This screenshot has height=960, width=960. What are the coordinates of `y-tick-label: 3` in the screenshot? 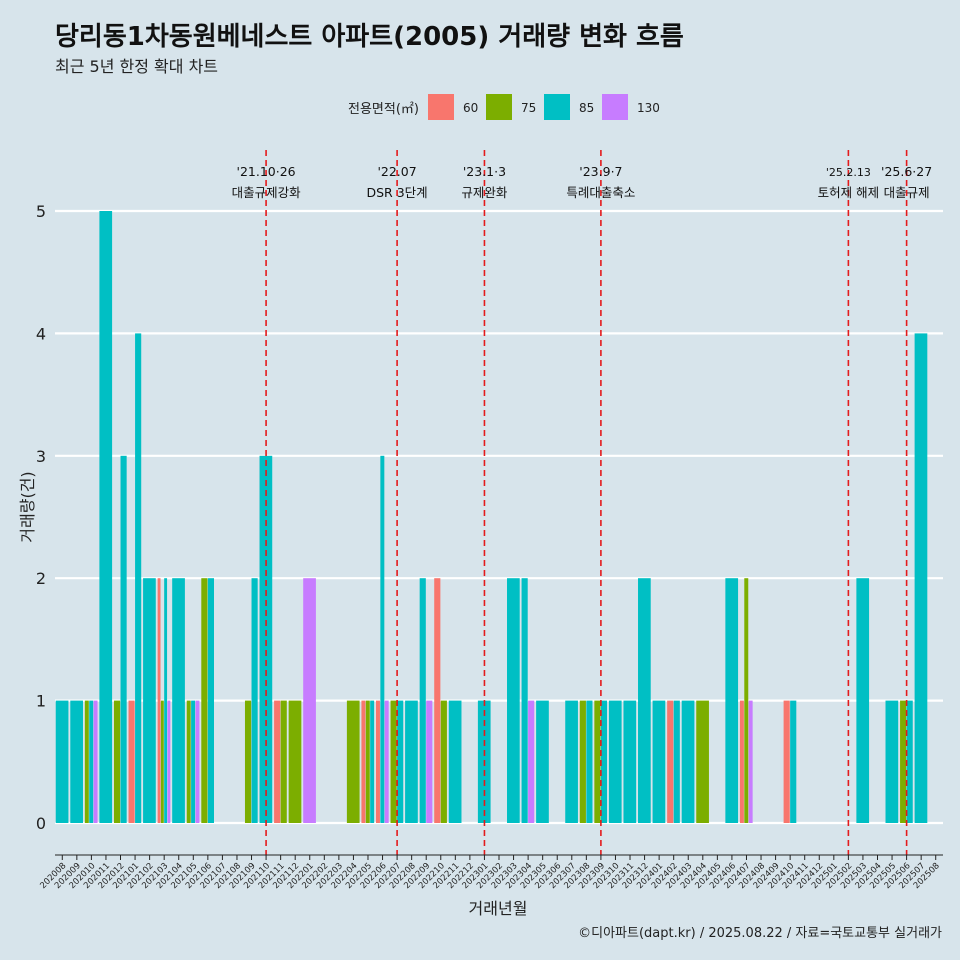 It's located at (41, 456).